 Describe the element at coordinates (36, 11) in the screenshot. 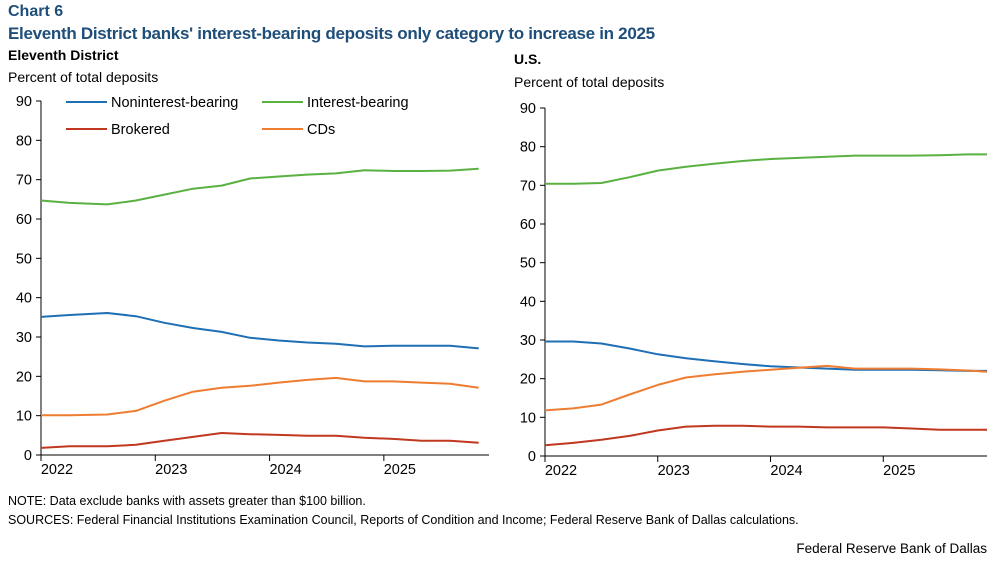

I see `chart-label: Chart 6` at that location.